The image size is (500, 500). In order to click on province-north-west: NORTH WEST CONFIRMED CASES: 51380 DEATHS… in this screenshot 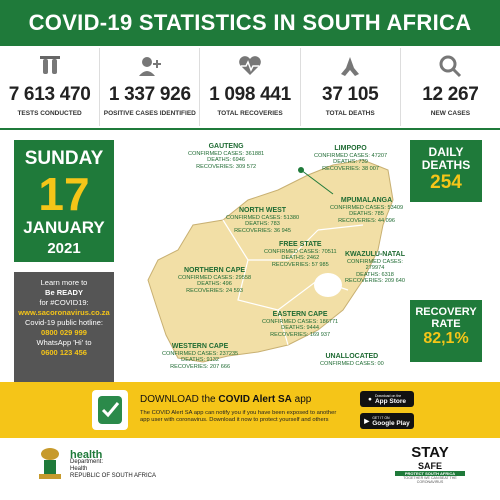, I will do `click(263, 220)`.